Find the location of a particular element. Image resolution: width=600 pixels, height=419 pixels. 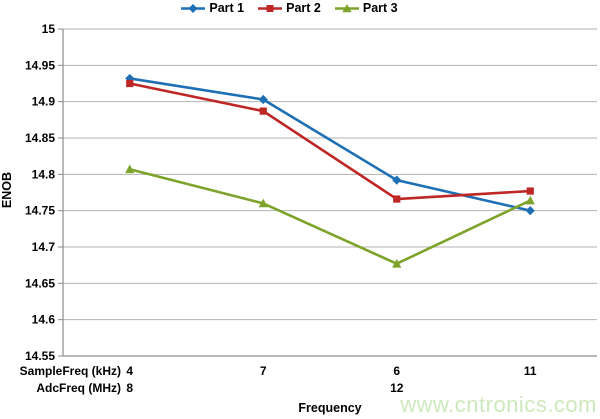

legend-label-part-1: Part 1 is located at coordinates (227, 8).